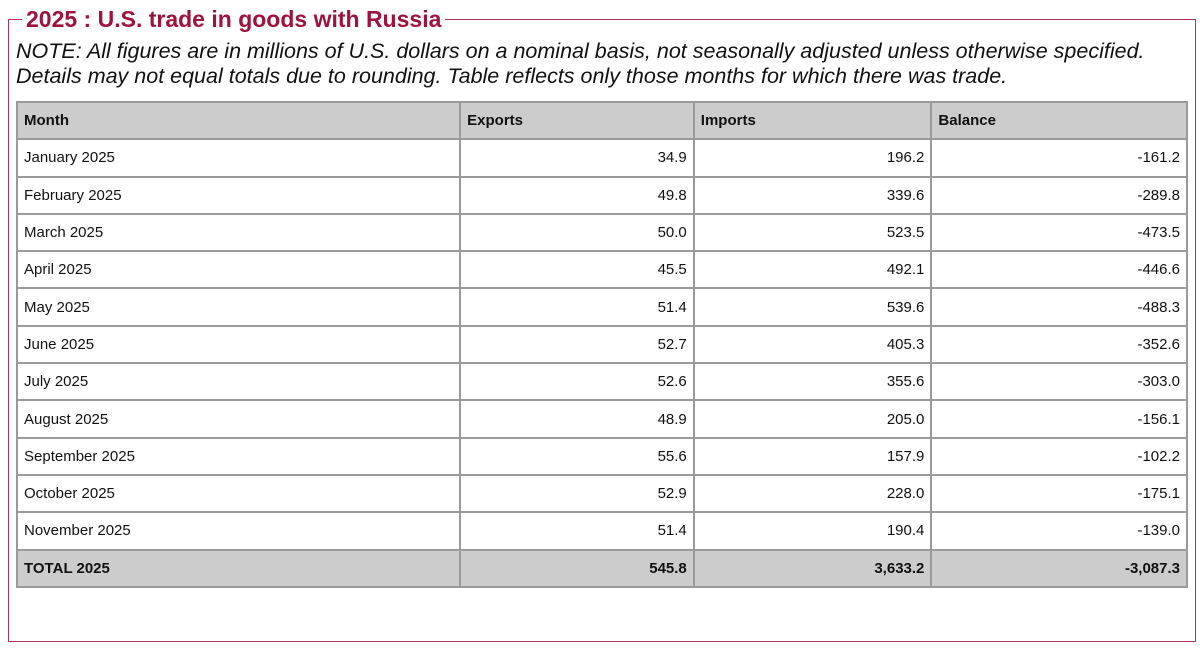 This screenshot has height=663, width=1200. Describe the element at coordinates (812, 531) in the screenshot. I see `cell: 190.4` at that location.